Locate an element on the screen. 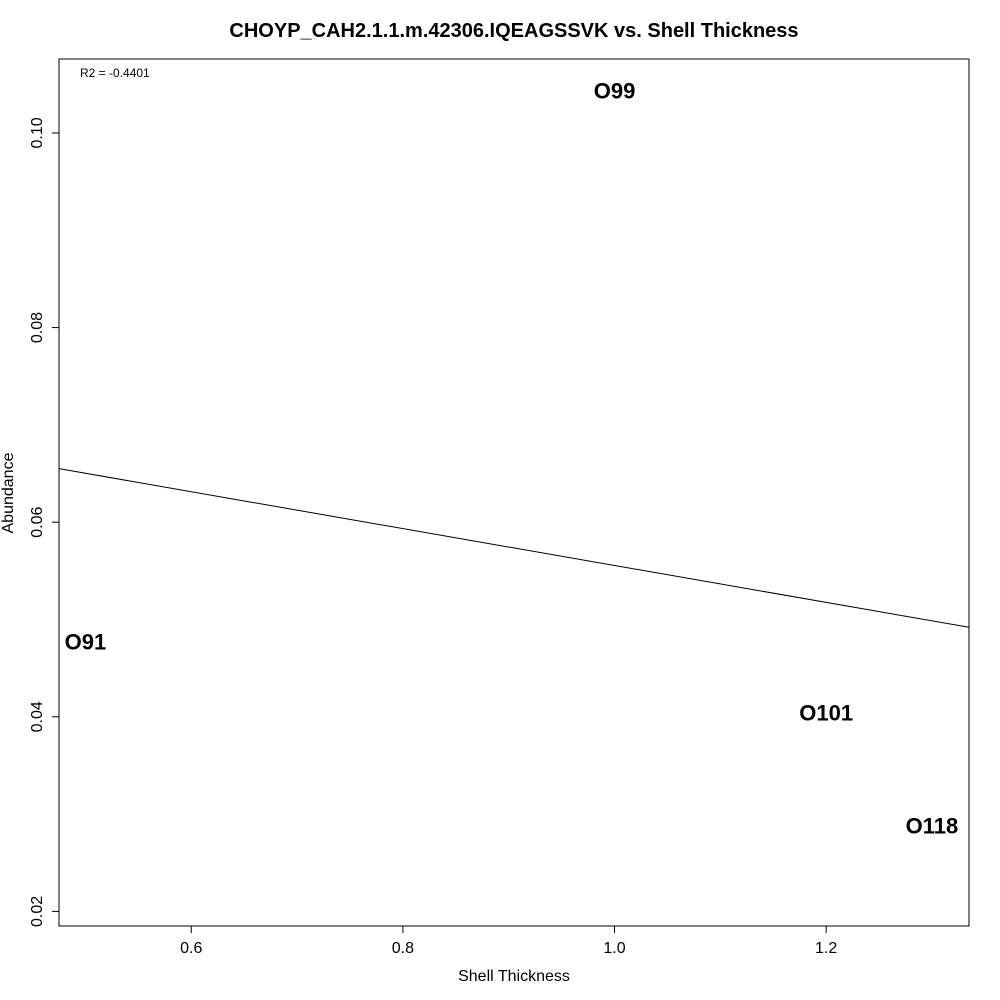 The width and height of the screenshot is (1000, 1000). x-tick-label: 1.0 is located at coordinates (614, 948).